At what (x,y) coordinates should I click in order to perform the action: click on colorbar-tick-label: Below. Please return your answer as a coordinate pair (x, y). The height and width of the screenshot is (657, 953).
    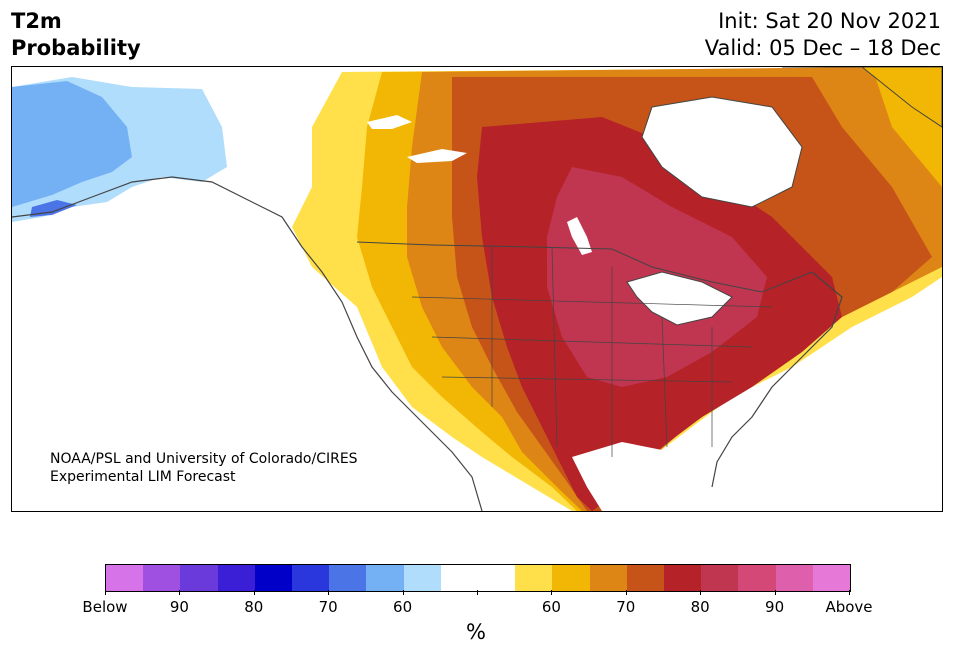
    Looking at the image, I should click on (105, 607).